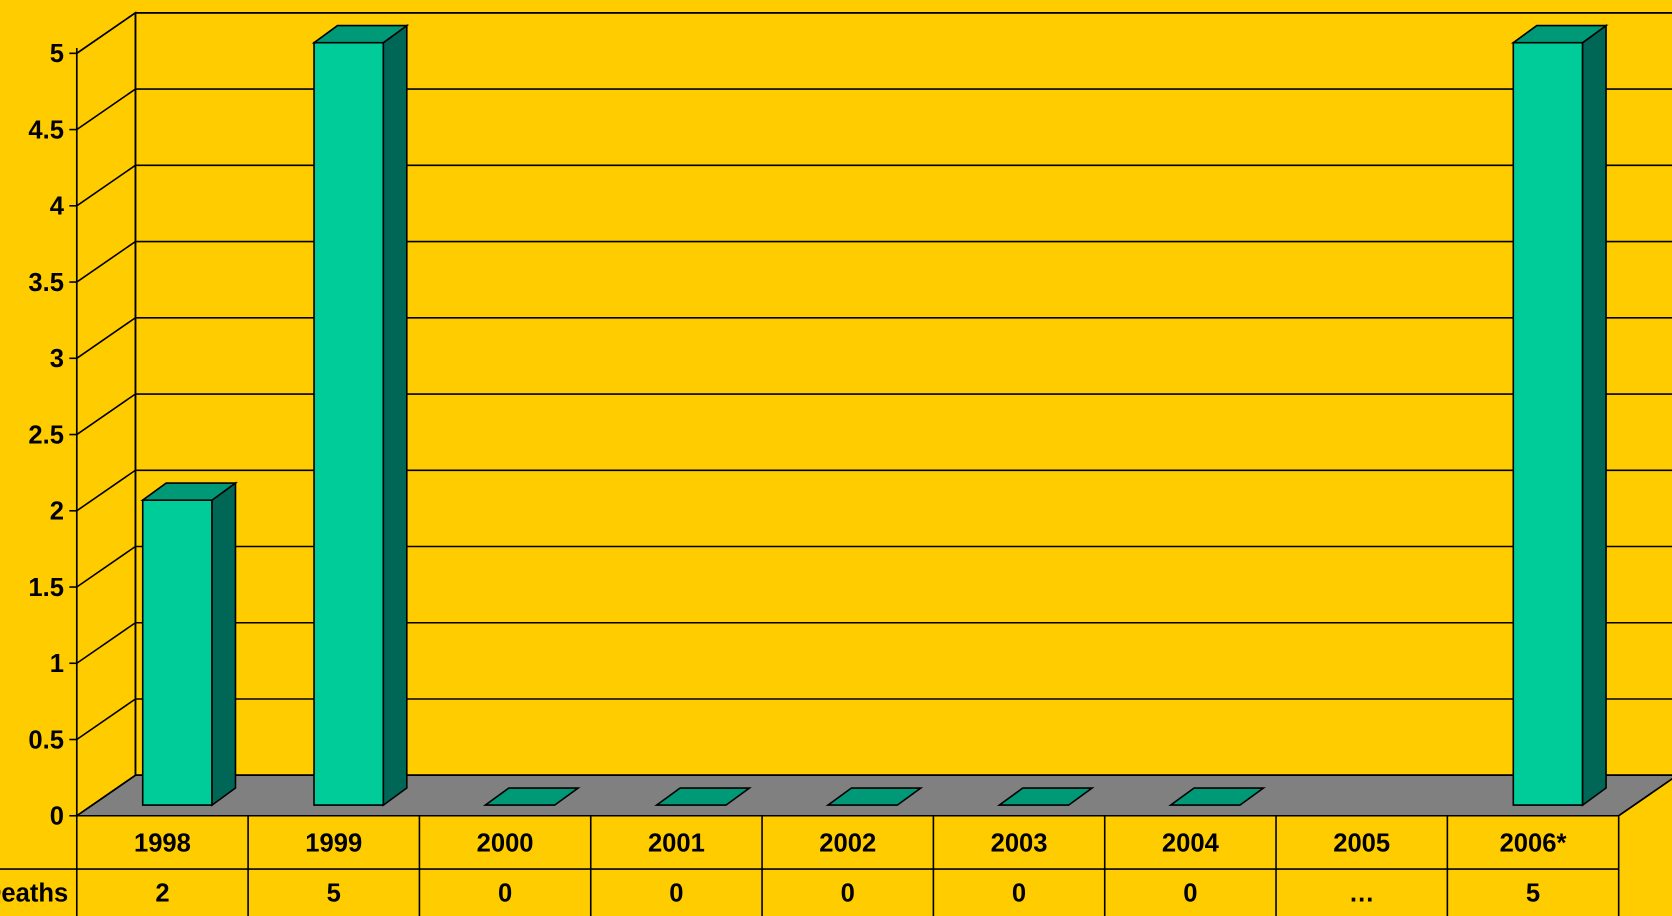 Image resolution: width=1672 pixels, height=916 pixels. What do you see at coordinates (46, 283) in the screenshot?
I see `y-tick-label: 3.5` at bounding box center [46, 283].